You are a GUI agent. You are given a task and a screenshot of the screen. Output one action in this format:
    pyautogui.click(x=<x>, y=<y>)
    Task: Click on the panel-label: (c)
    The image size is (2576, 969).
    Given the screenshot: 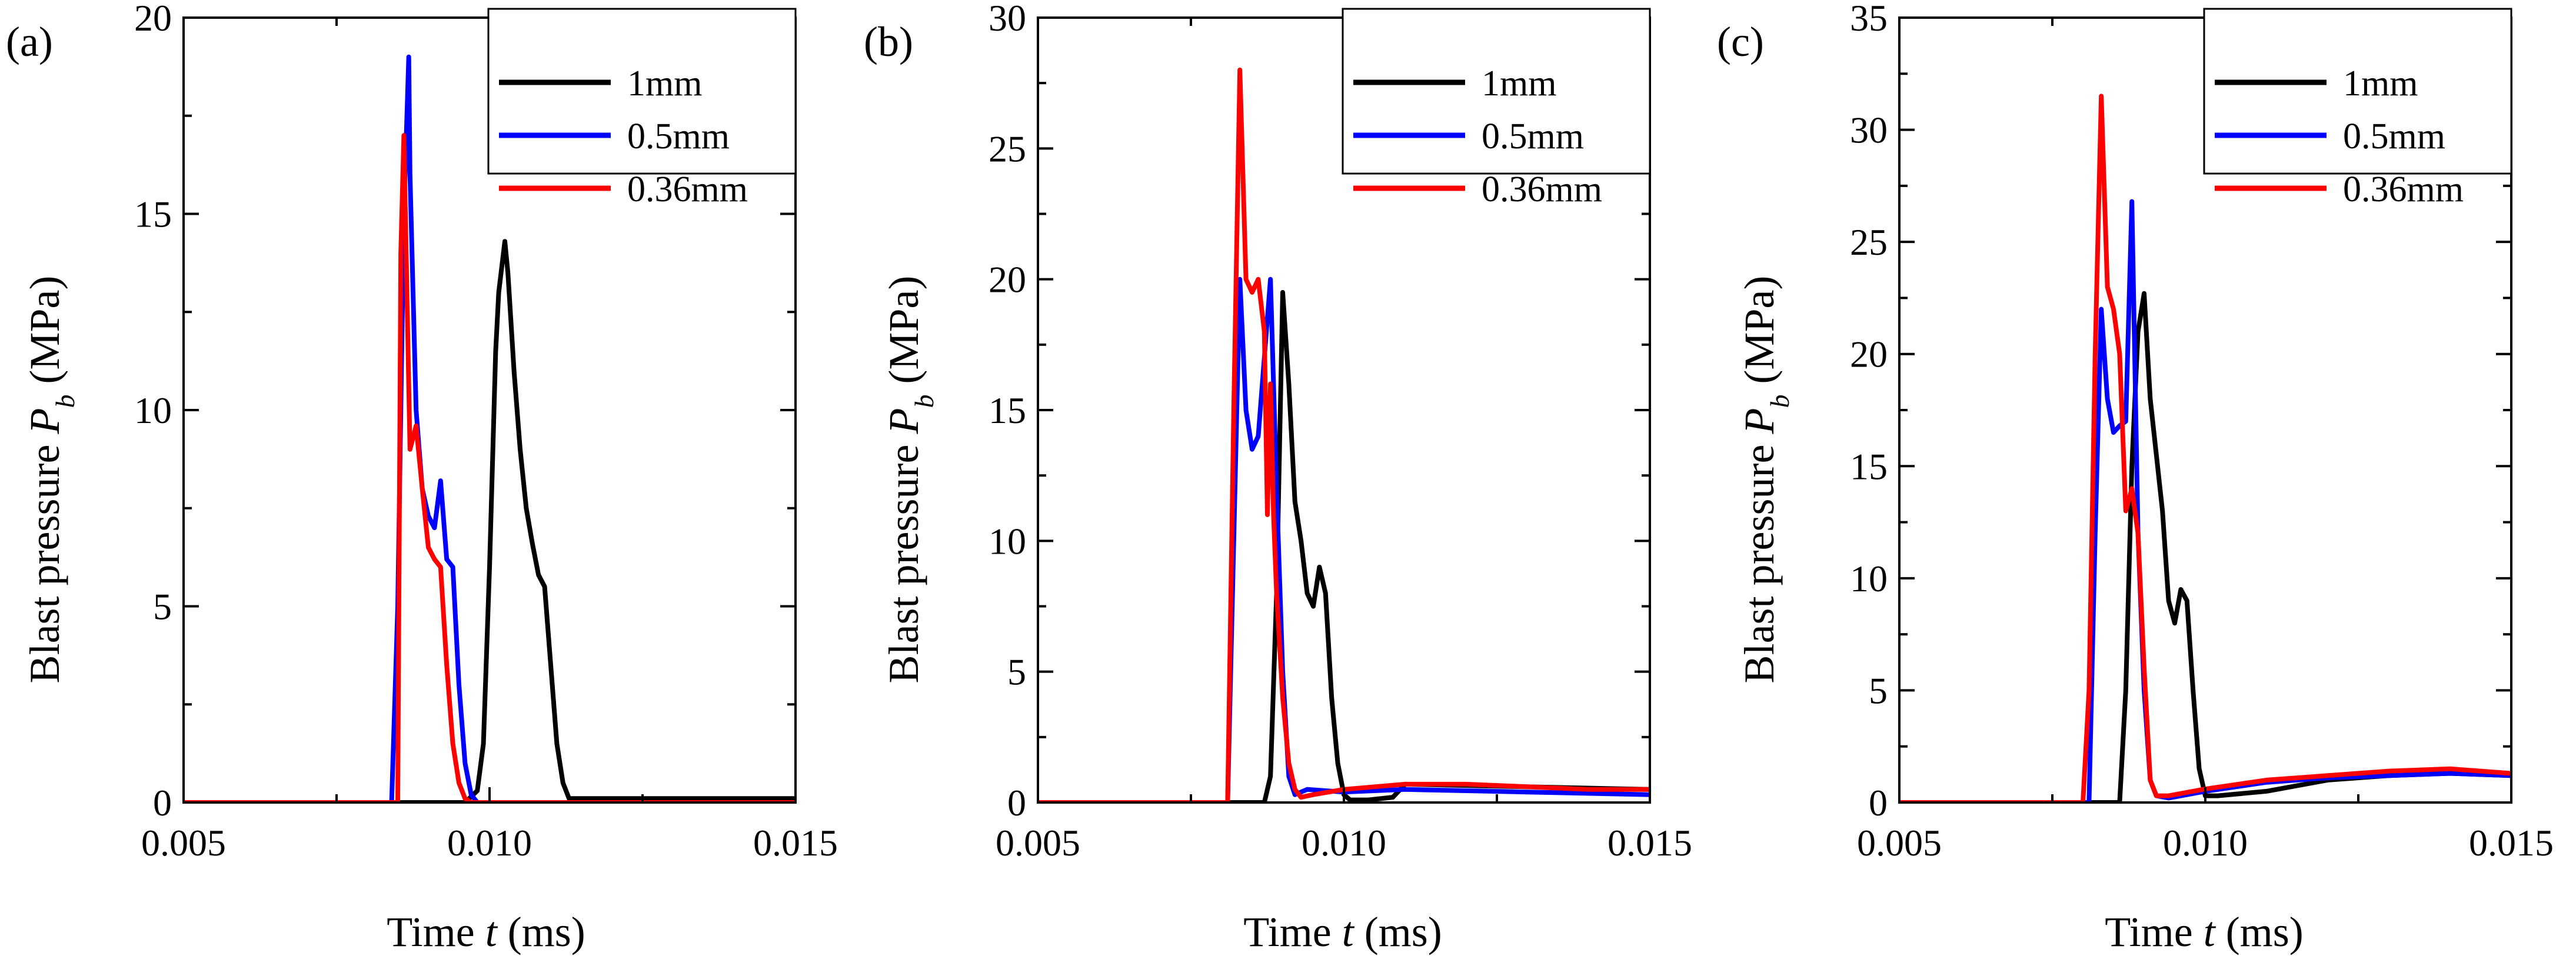 What is the action you would take?
    pyautogui.click(x=1740, y=41)
    